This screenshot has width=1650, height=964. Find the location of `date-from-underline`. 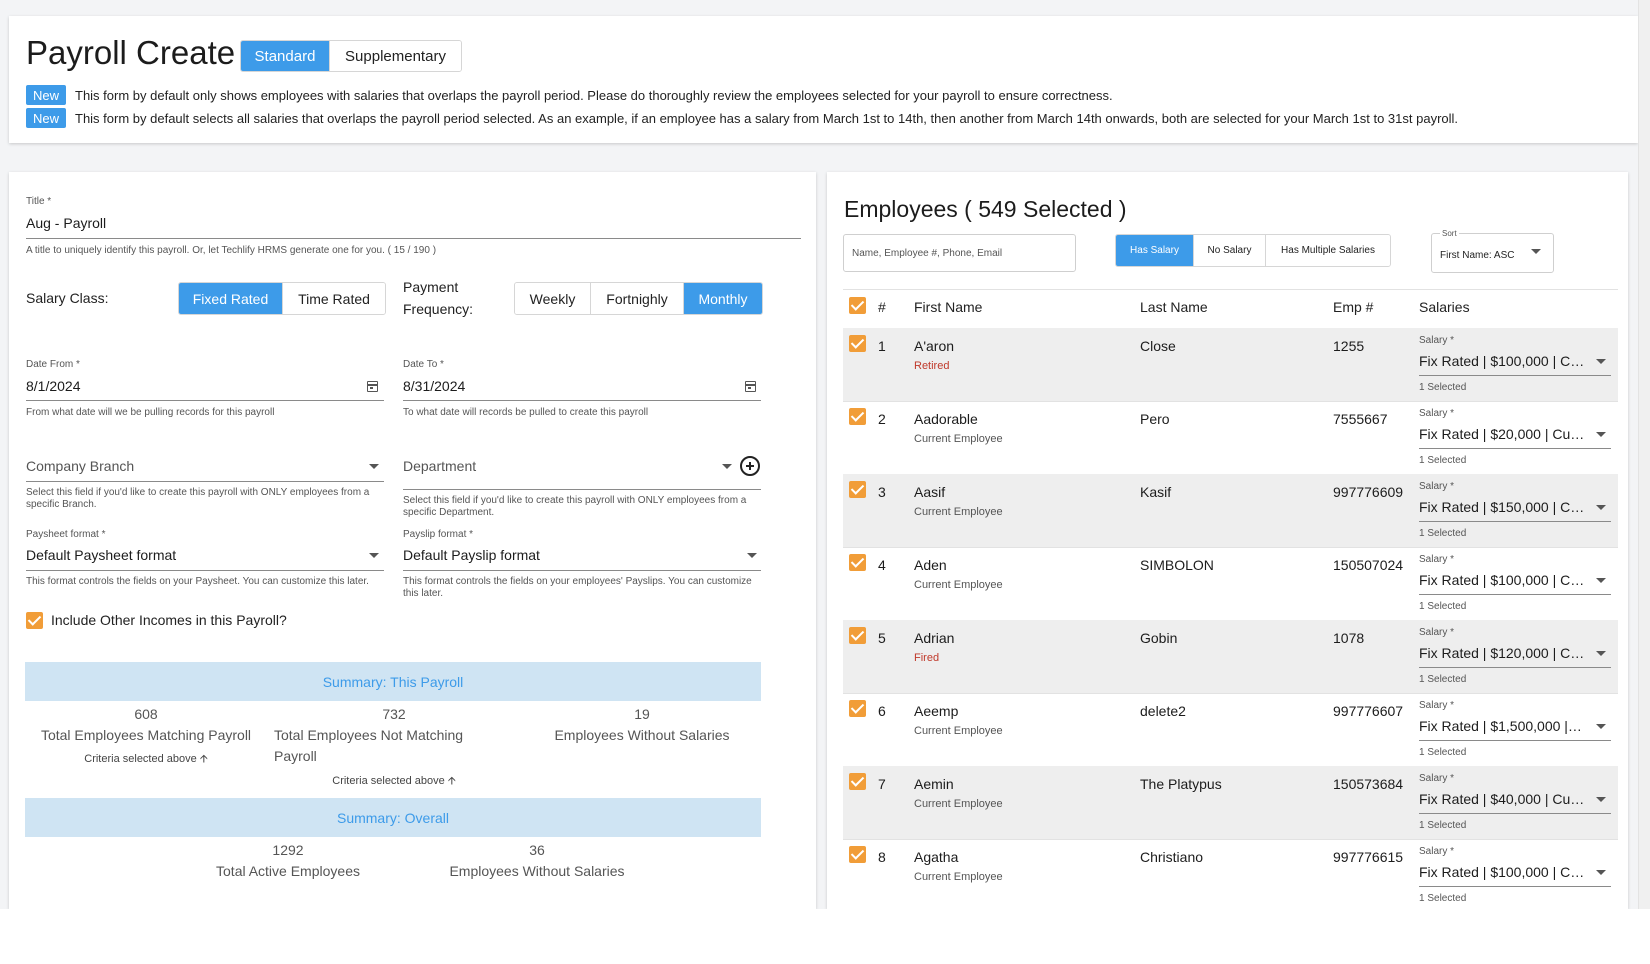

date-from-underline is located at coordinates (205, 400).